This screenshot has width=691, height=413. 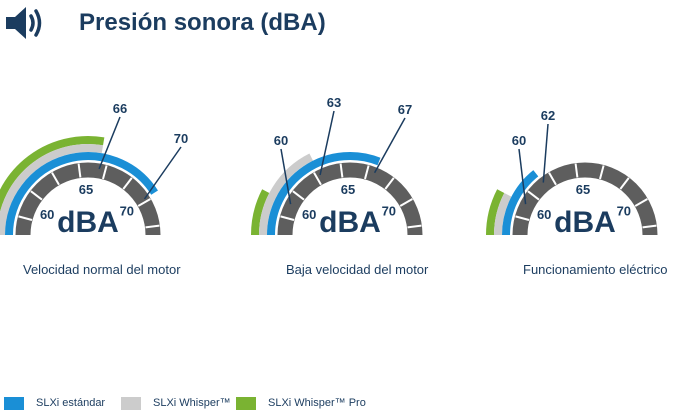 I want to click on gauge-value-label: 66, so click(x=120, y=108).